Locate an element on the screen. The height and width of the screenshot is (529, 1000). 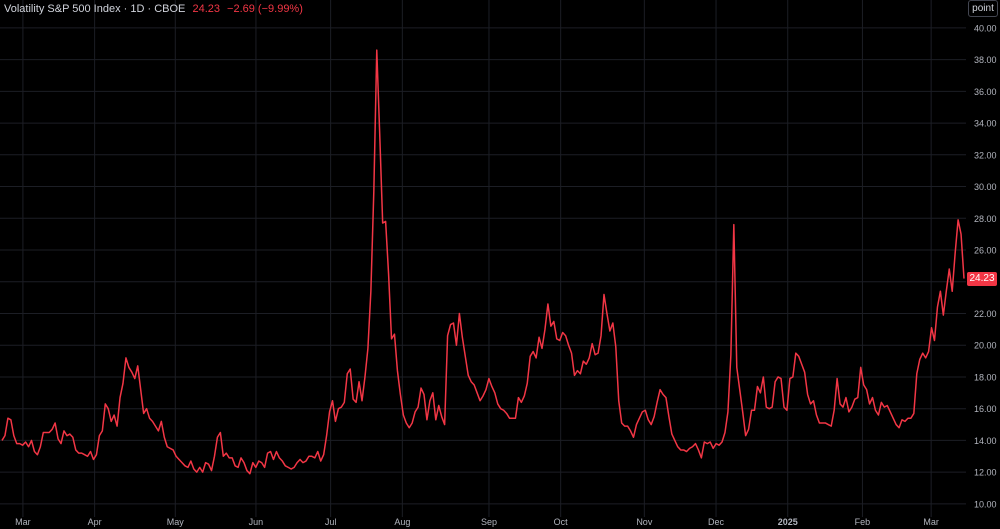
y-tick-label: 14.00 is located at coordinates (985, 441).